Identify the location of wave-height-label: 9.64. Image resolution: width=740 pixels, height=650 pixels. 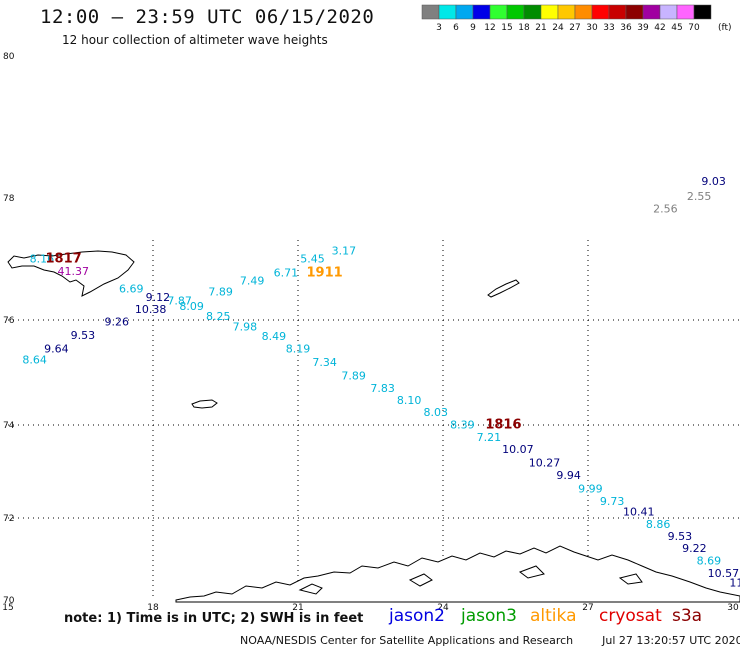
(56, 348).